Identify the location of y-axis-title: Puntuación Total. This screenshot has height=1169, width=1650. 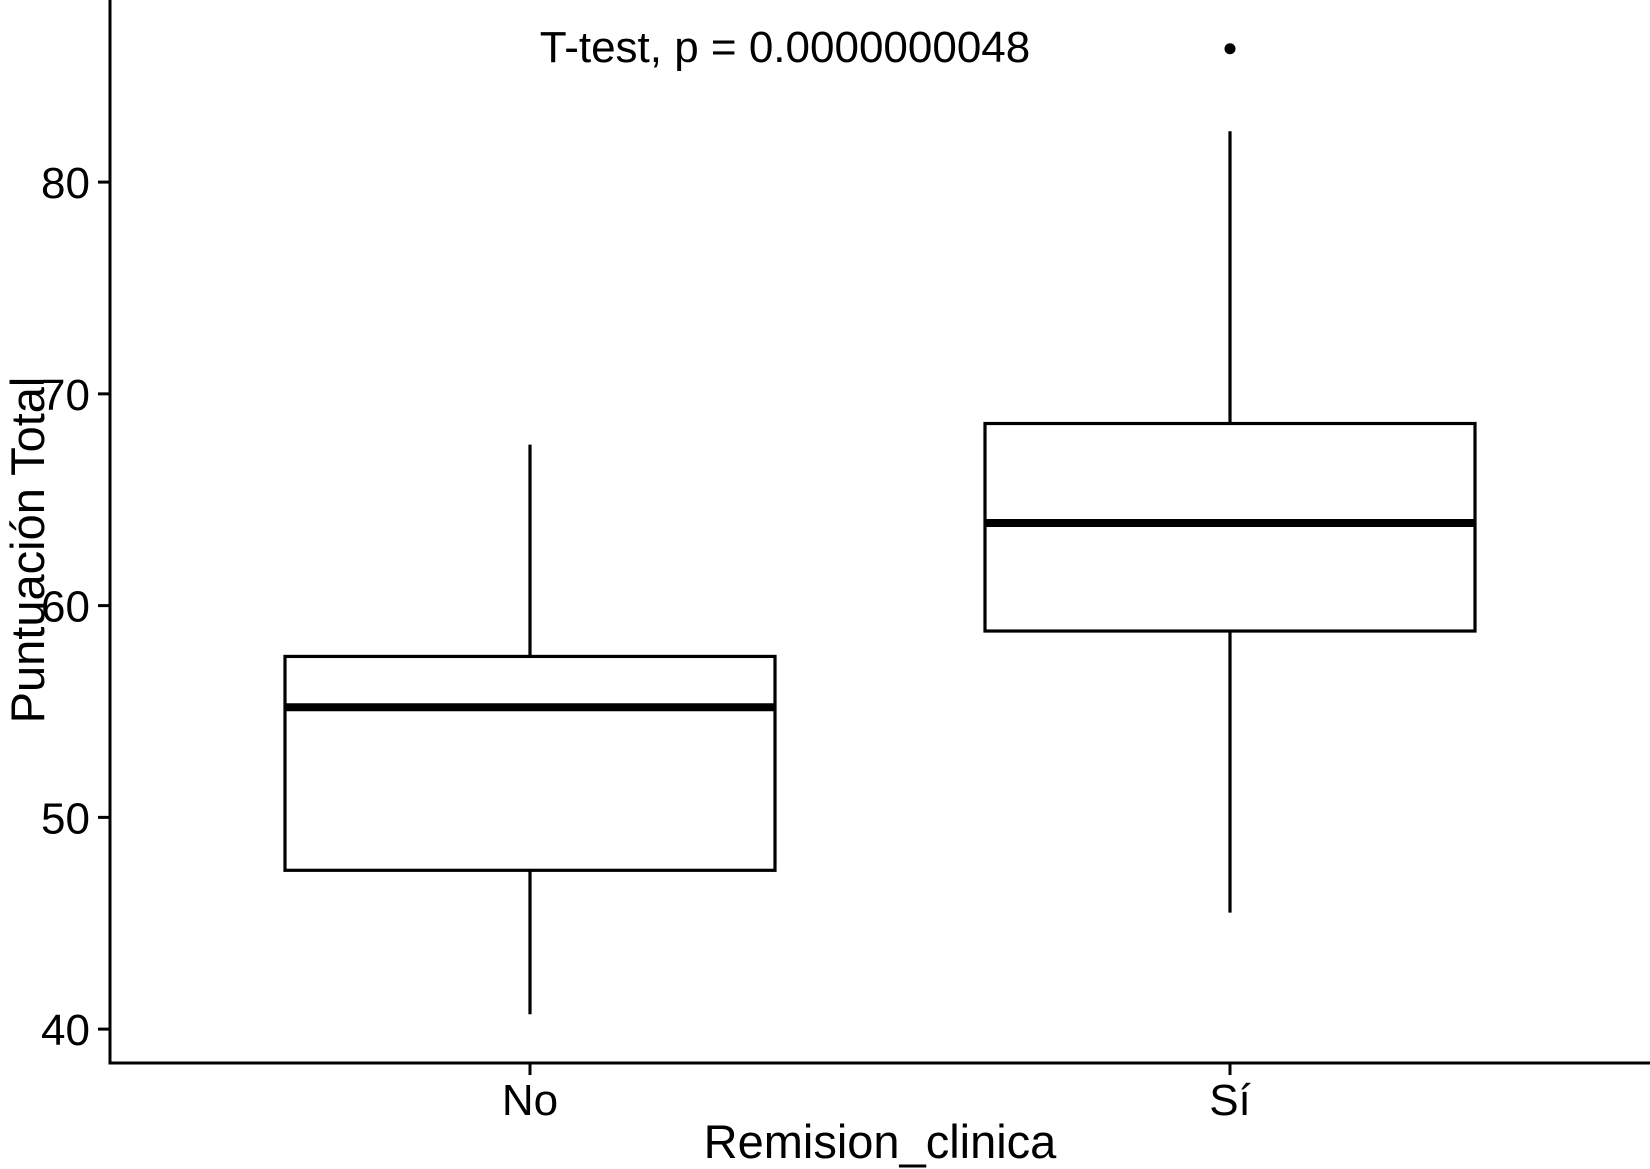
(27, 550).